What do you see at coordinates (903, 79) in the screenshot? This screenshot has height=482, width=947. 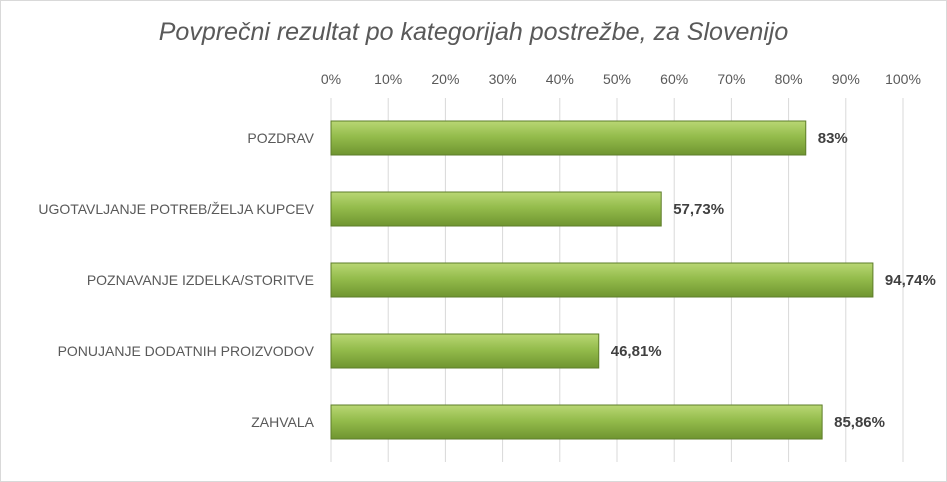 I see `x-tick-label: 100%` at bounding box center [903, 79].